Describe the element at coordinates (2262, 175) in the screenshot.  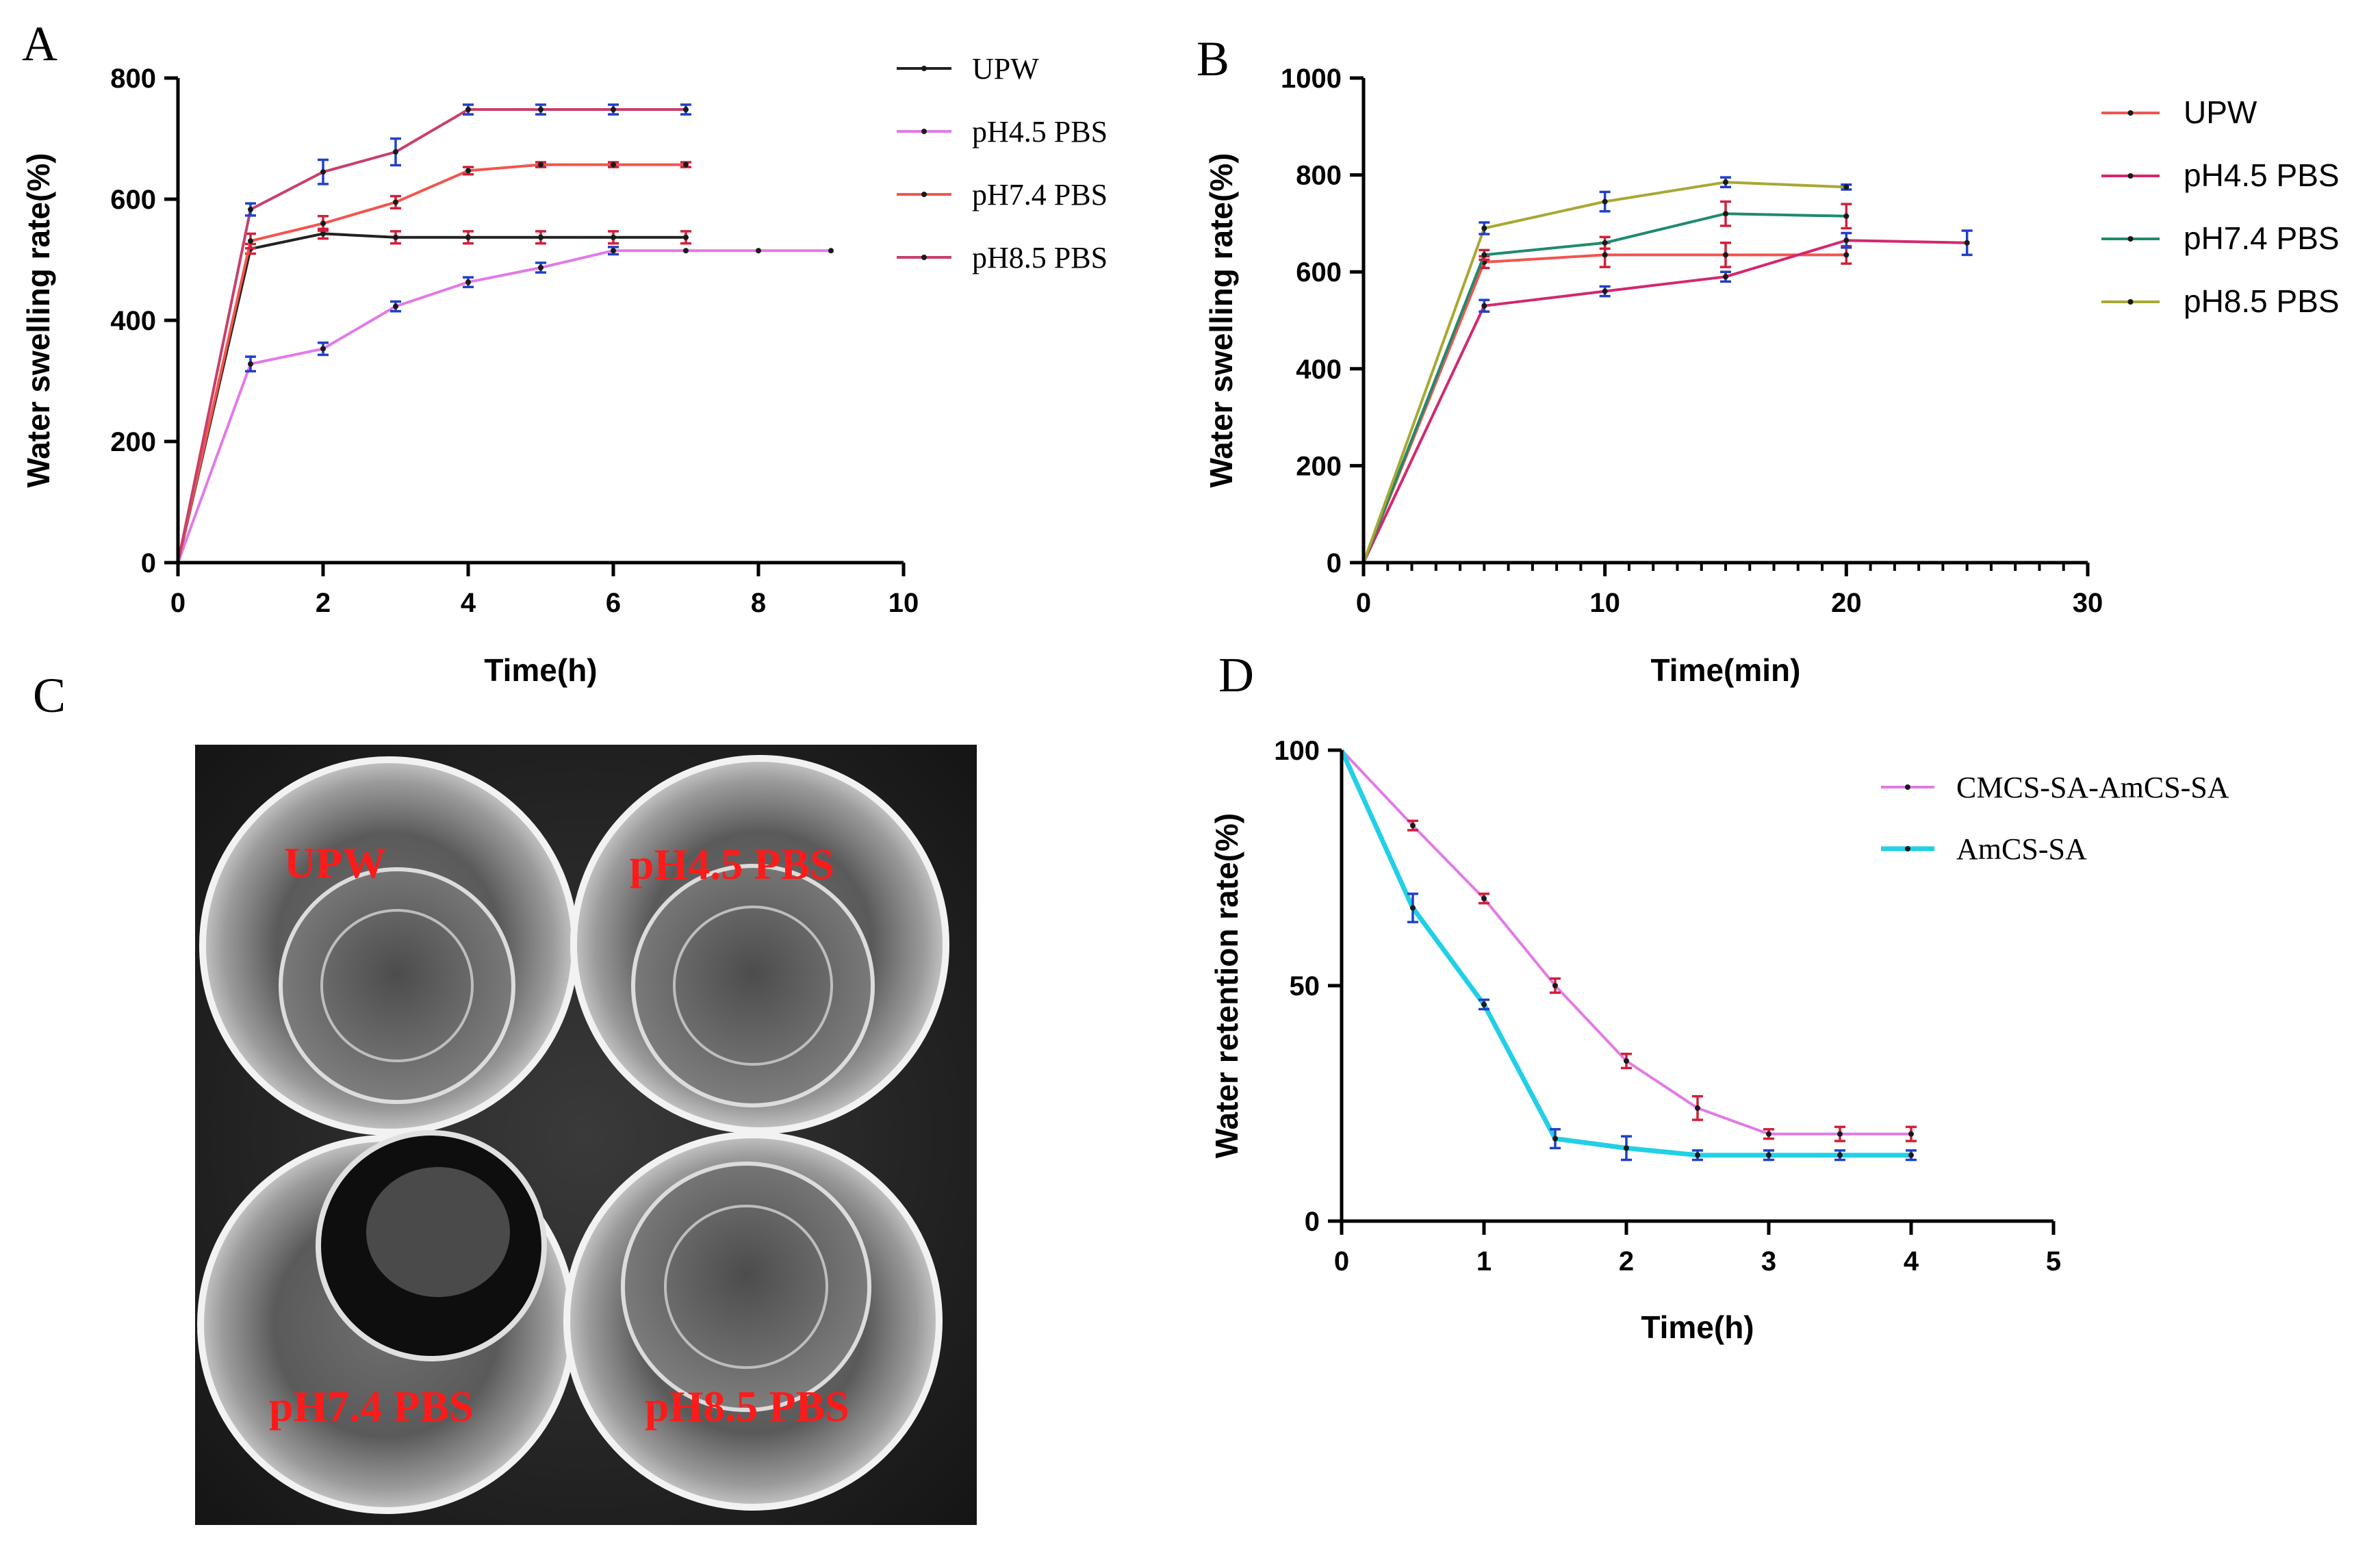
I see `legend-label: pH4.5 PBS` at that location.